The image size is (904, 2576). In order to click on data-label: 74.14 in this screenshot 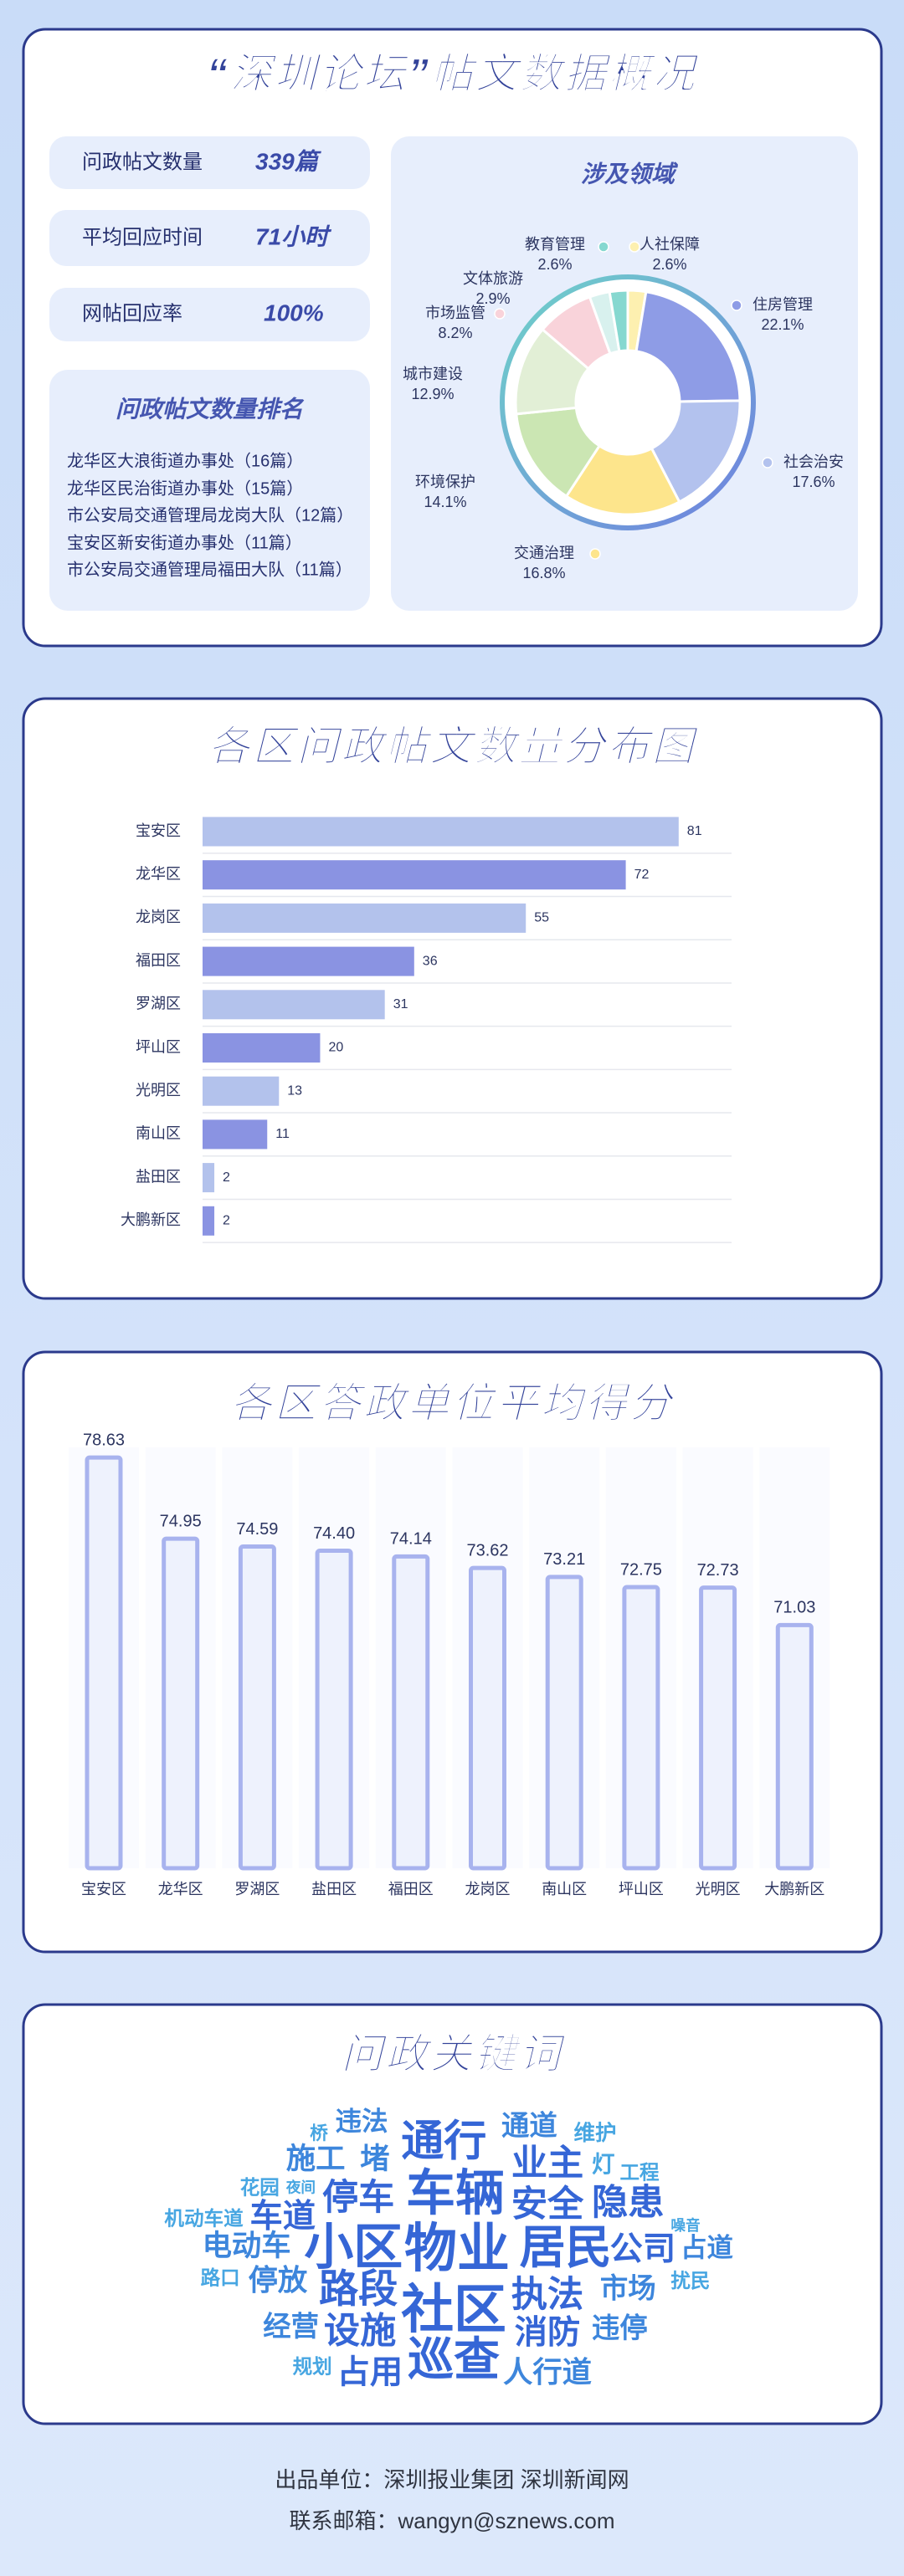, I will do `click(411, 1540)`.